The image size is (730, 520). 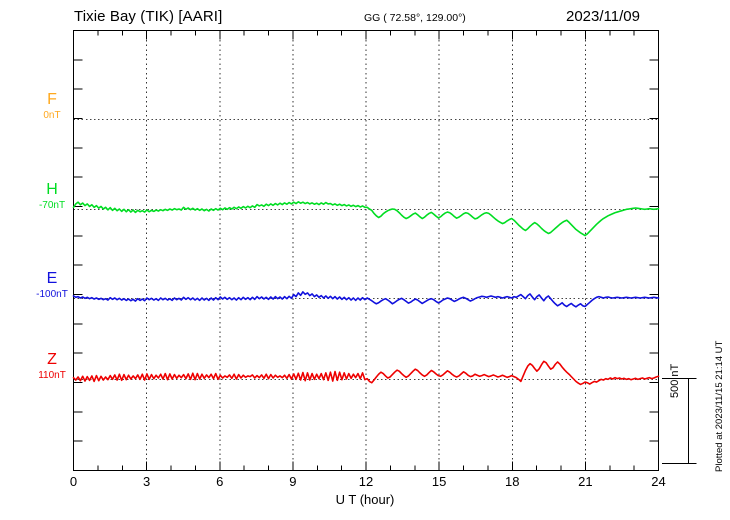 I want to click on x-tick-label-24: 24, so click(x=658, y=481).